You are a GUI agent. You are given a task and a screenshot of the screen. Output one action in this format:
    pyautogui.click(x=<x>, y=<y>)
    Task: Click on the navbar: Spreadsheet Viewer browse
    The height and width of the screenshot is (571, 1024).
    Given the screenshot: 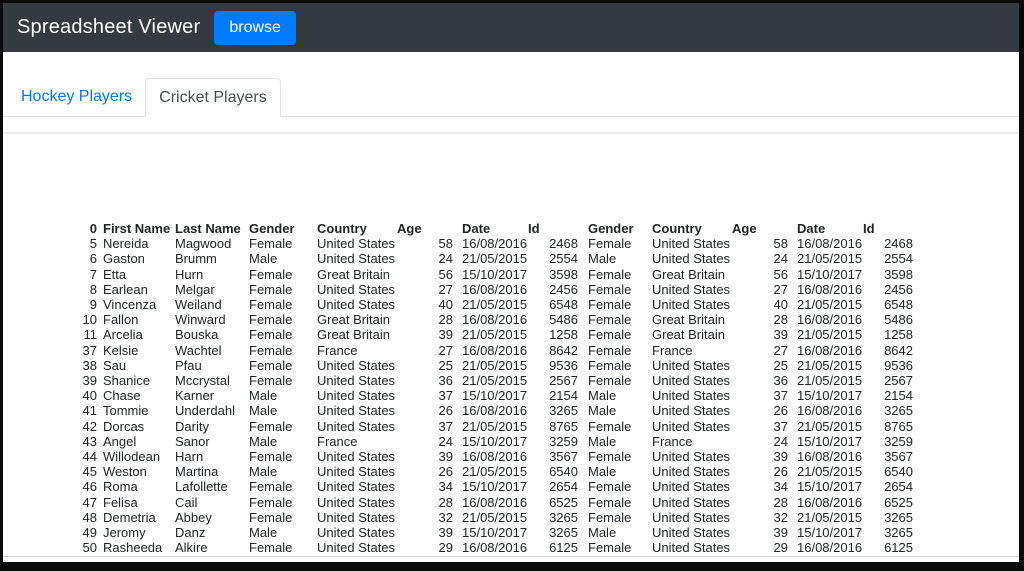 What is the action you would take?
    pyautogui.click(x=511, y=27)
    